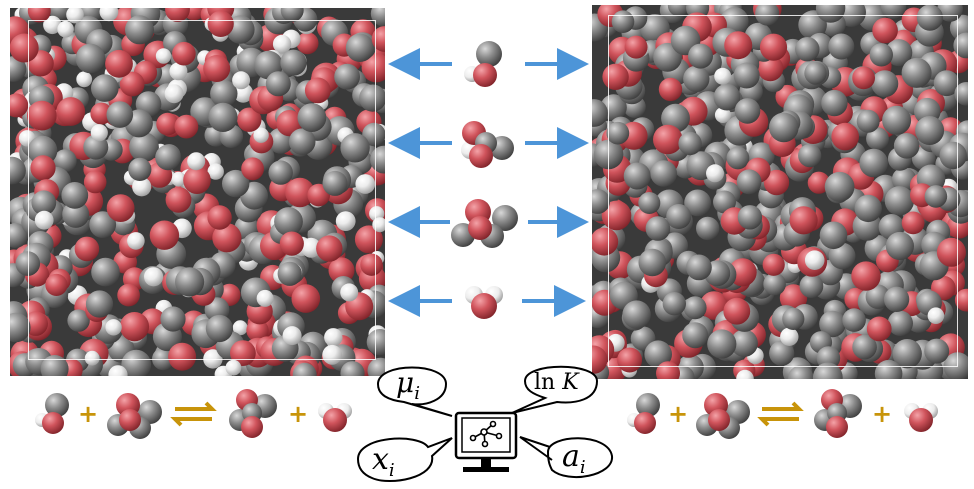 This screenshot has height=489, width=974. Describe the element at coordinates (486, 441) in the screenshot. I see `computer-icon` at that location.